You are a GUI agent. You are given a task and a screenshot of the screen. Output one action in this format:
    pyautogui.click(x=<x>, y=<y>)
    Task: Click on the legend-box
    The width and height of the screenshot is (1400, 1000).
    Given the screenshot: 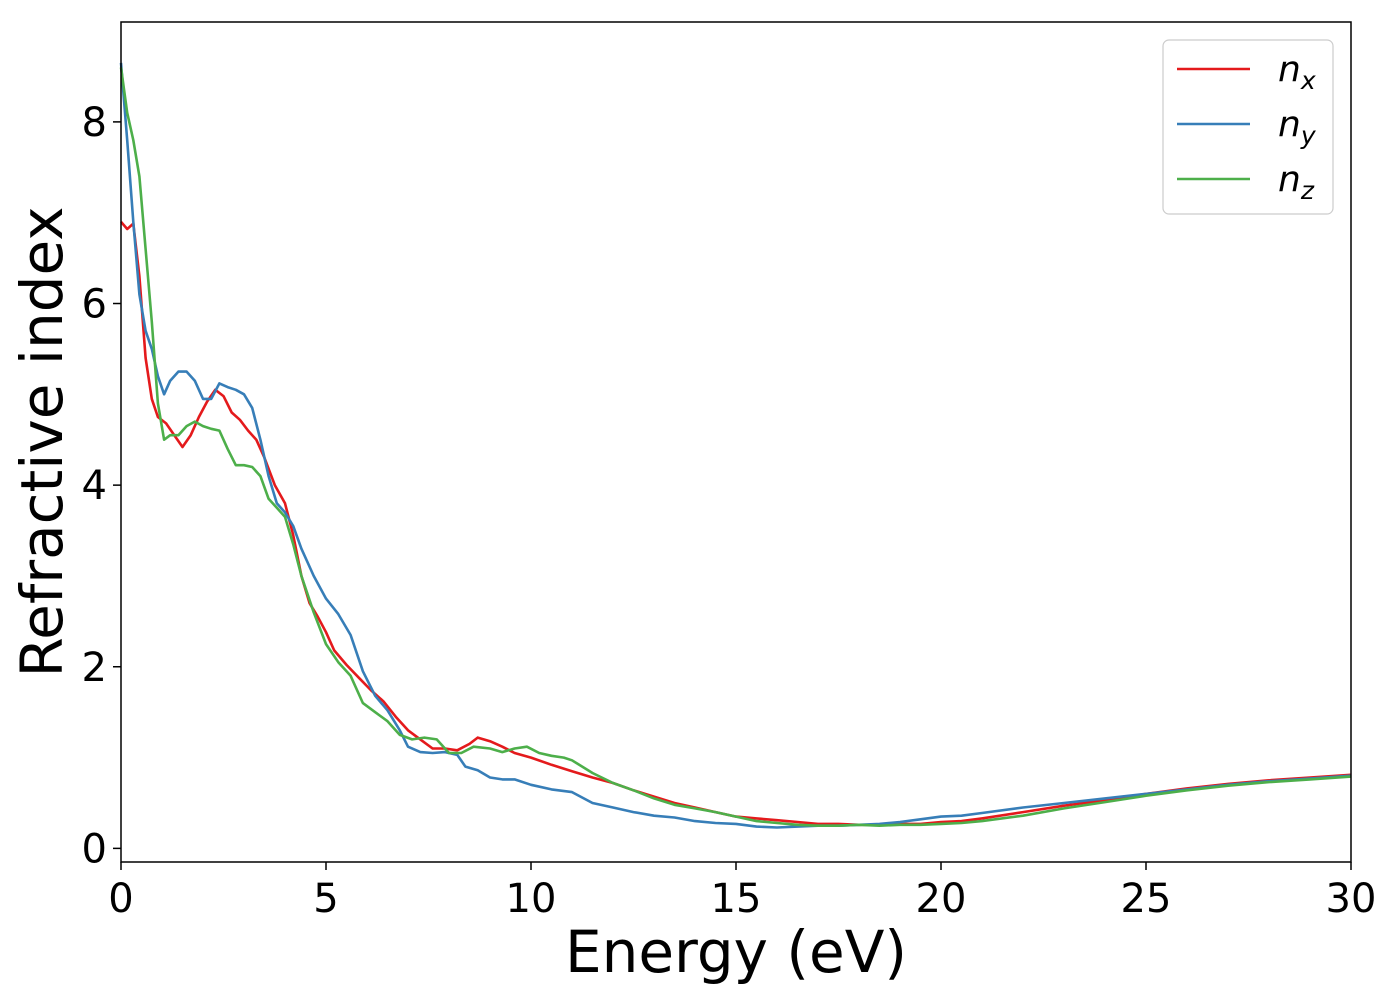 What is the action you would take?
    pyautogui.click(x=1248, y=127)
    